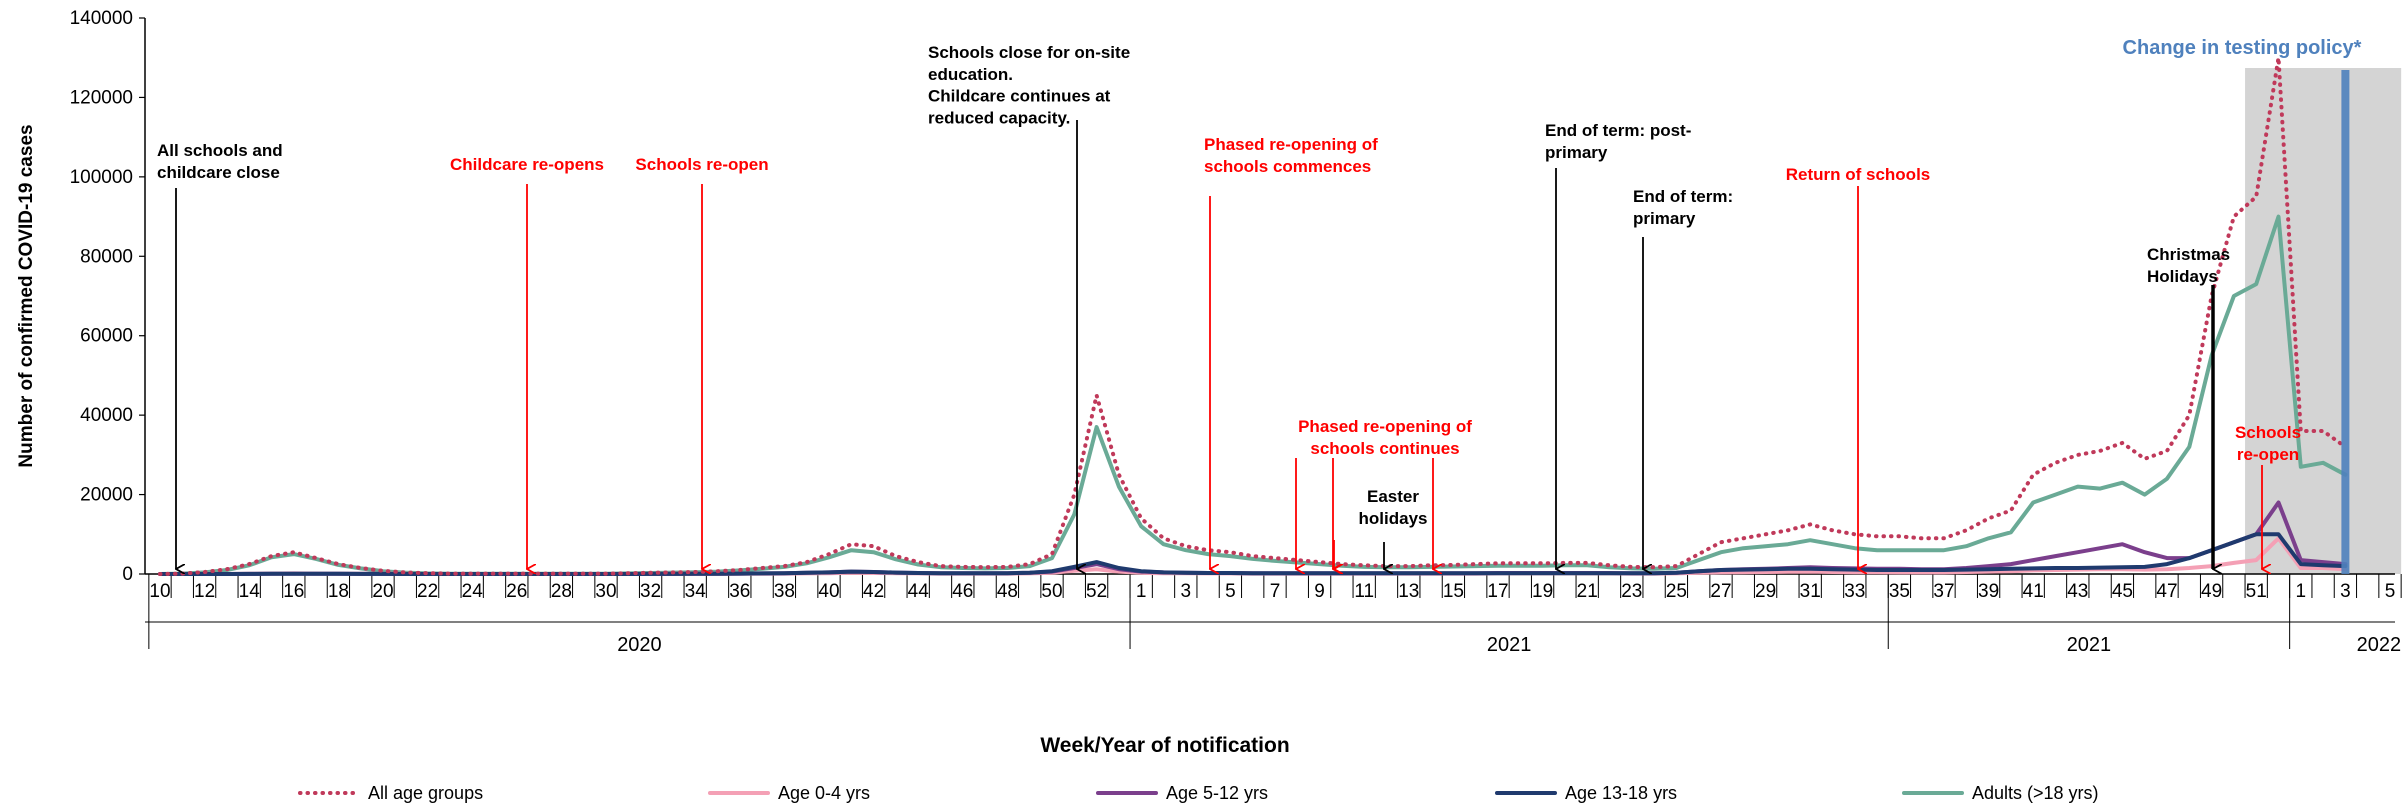 This screenshot has width=2407, height=810. I want to click on y-tick-label: 120000, so click(101, 97).